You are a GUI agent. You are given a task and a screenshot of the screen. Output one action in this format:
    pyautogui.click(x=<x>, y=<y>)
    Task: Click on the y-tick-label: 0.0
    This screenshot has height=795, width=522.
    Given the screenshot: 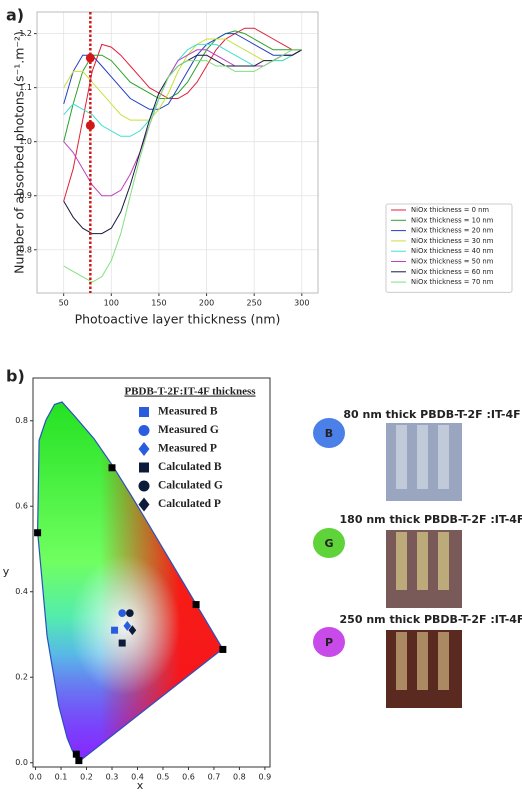 What is the action you would take?
    pyautogui.click(x=21, y=762)
    